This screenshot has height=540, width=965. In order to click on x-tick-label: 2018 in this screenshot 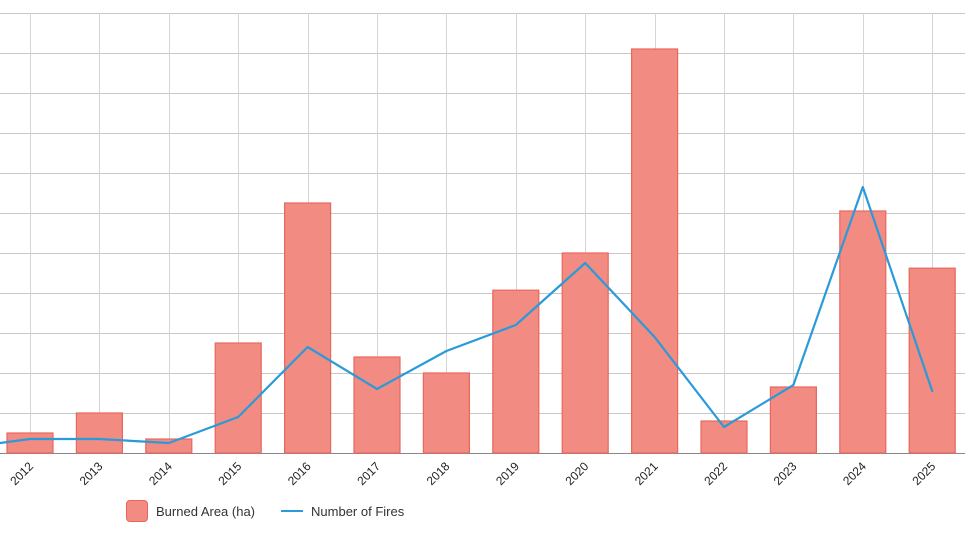, I will do `click(438, 473)`.